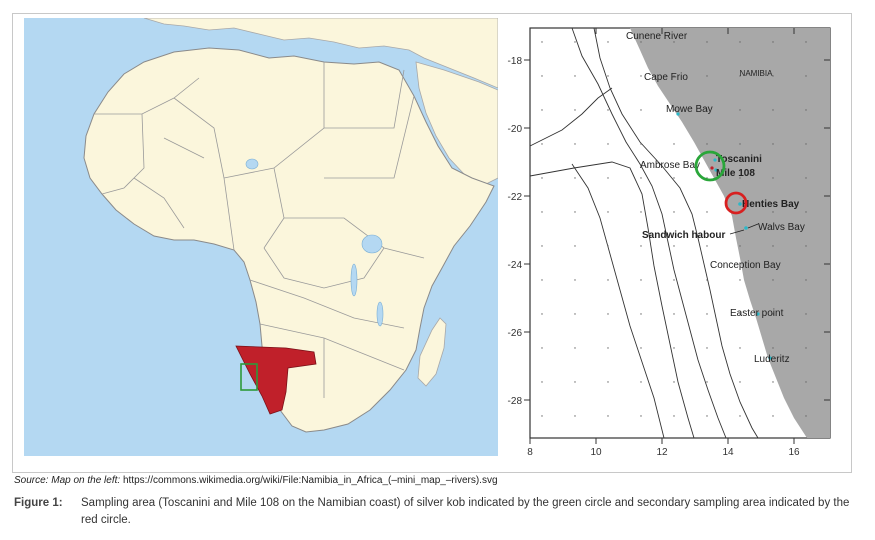 This screenshot has width=875, height=540. What do you see at coordinates (745, 265) in the screenshot?
I see `place-label-conception-bay: Conception Bay` at bounding box center [745, 265].